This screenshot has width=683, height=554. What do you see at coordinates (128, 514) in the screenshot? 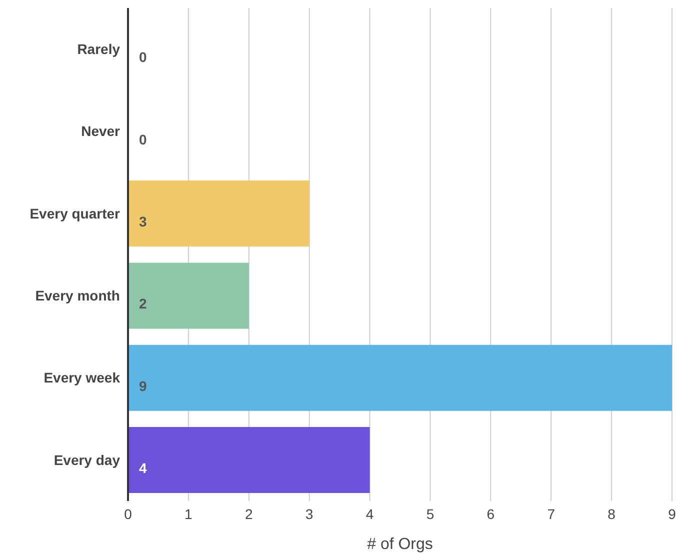
I see `x-tick-label: 0` at bounding box center [128, 514].